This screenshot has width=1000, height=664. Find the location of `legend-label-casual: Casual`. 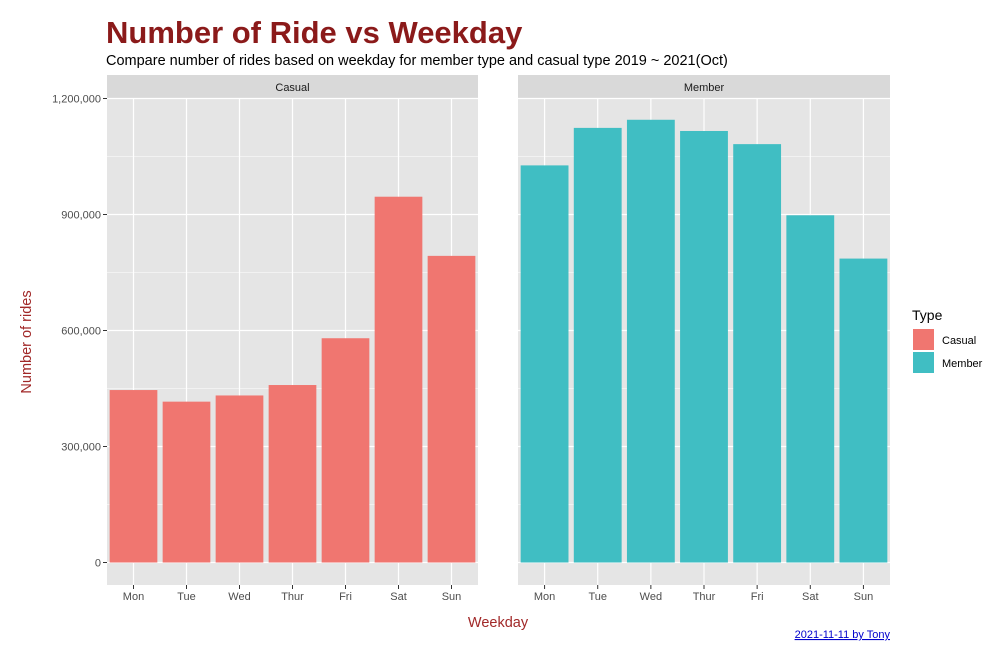

legend-label-casual: Casual is located at coordinates (959, 341).